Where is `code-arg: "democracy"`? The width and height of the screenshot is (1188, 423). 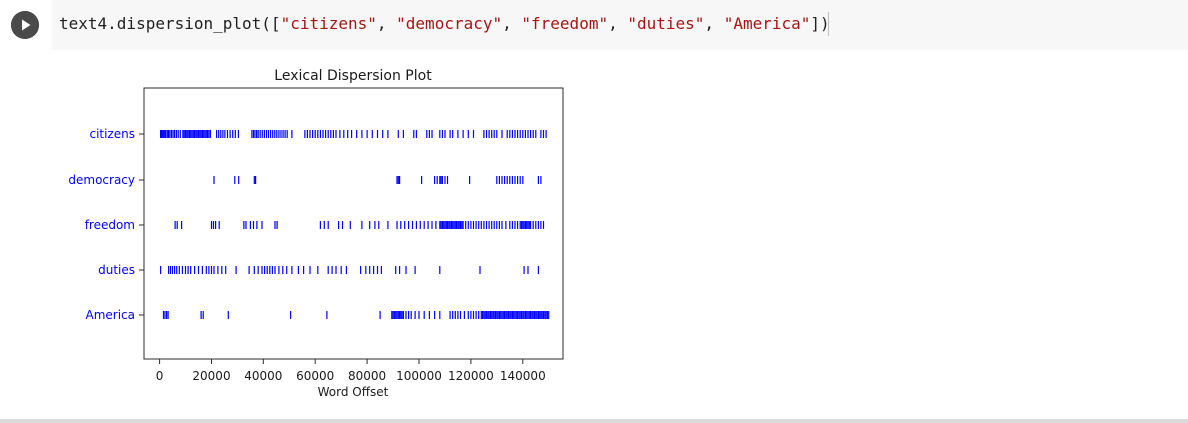 code-arg: "democracy" is located at coordinates (449, 23).